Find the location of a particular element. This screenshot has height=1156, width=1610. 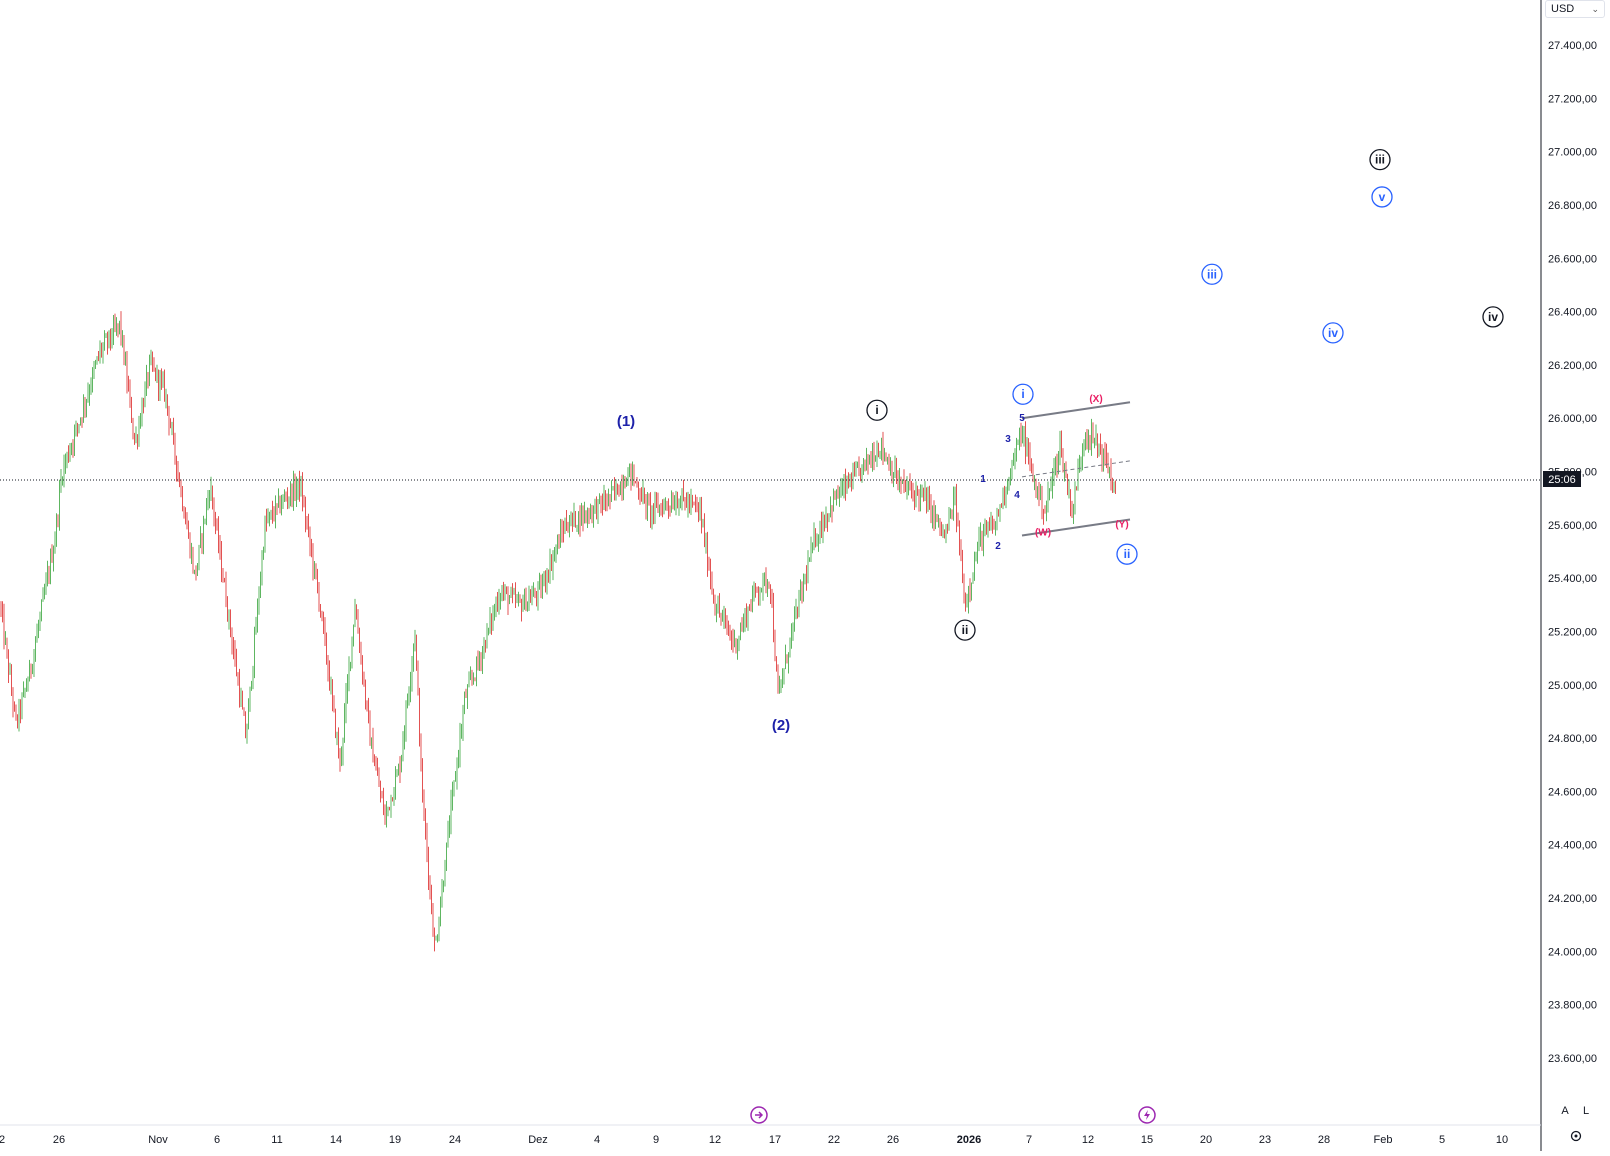

channel-upper-line is located at coordinates (1076, 410).